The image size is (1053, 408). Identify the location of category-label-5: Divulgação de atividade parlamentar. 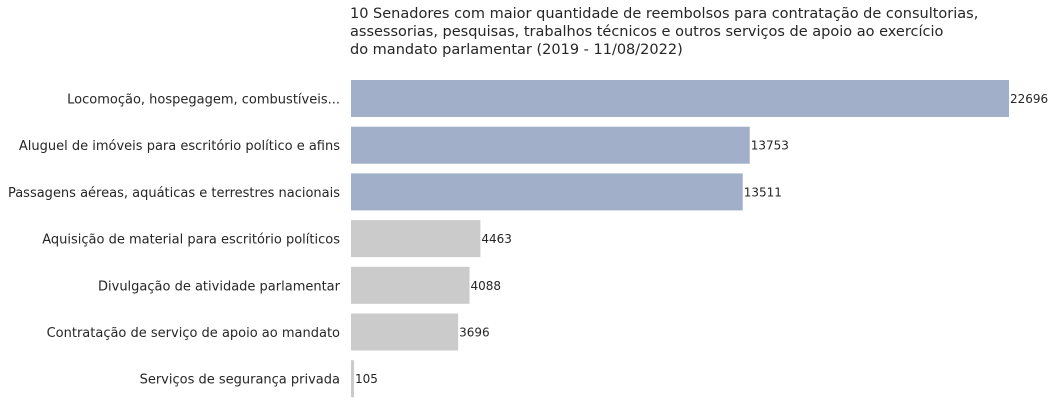
(219, 286).